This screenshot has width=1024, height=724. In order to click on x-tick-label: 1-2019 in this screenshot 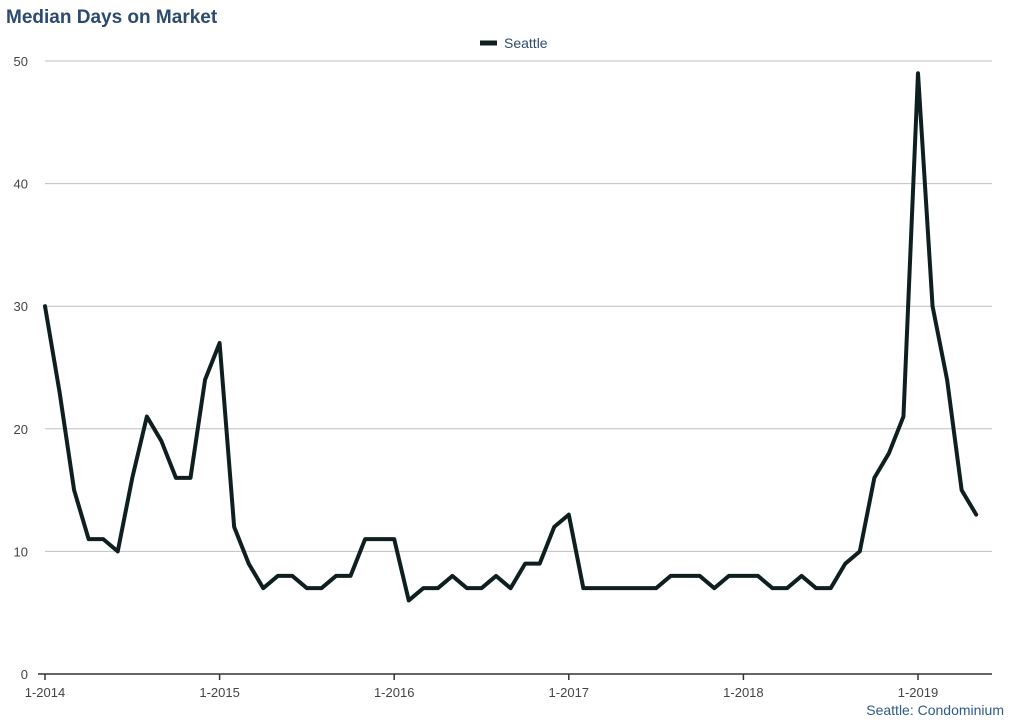, I will do `click(918, 692)`.